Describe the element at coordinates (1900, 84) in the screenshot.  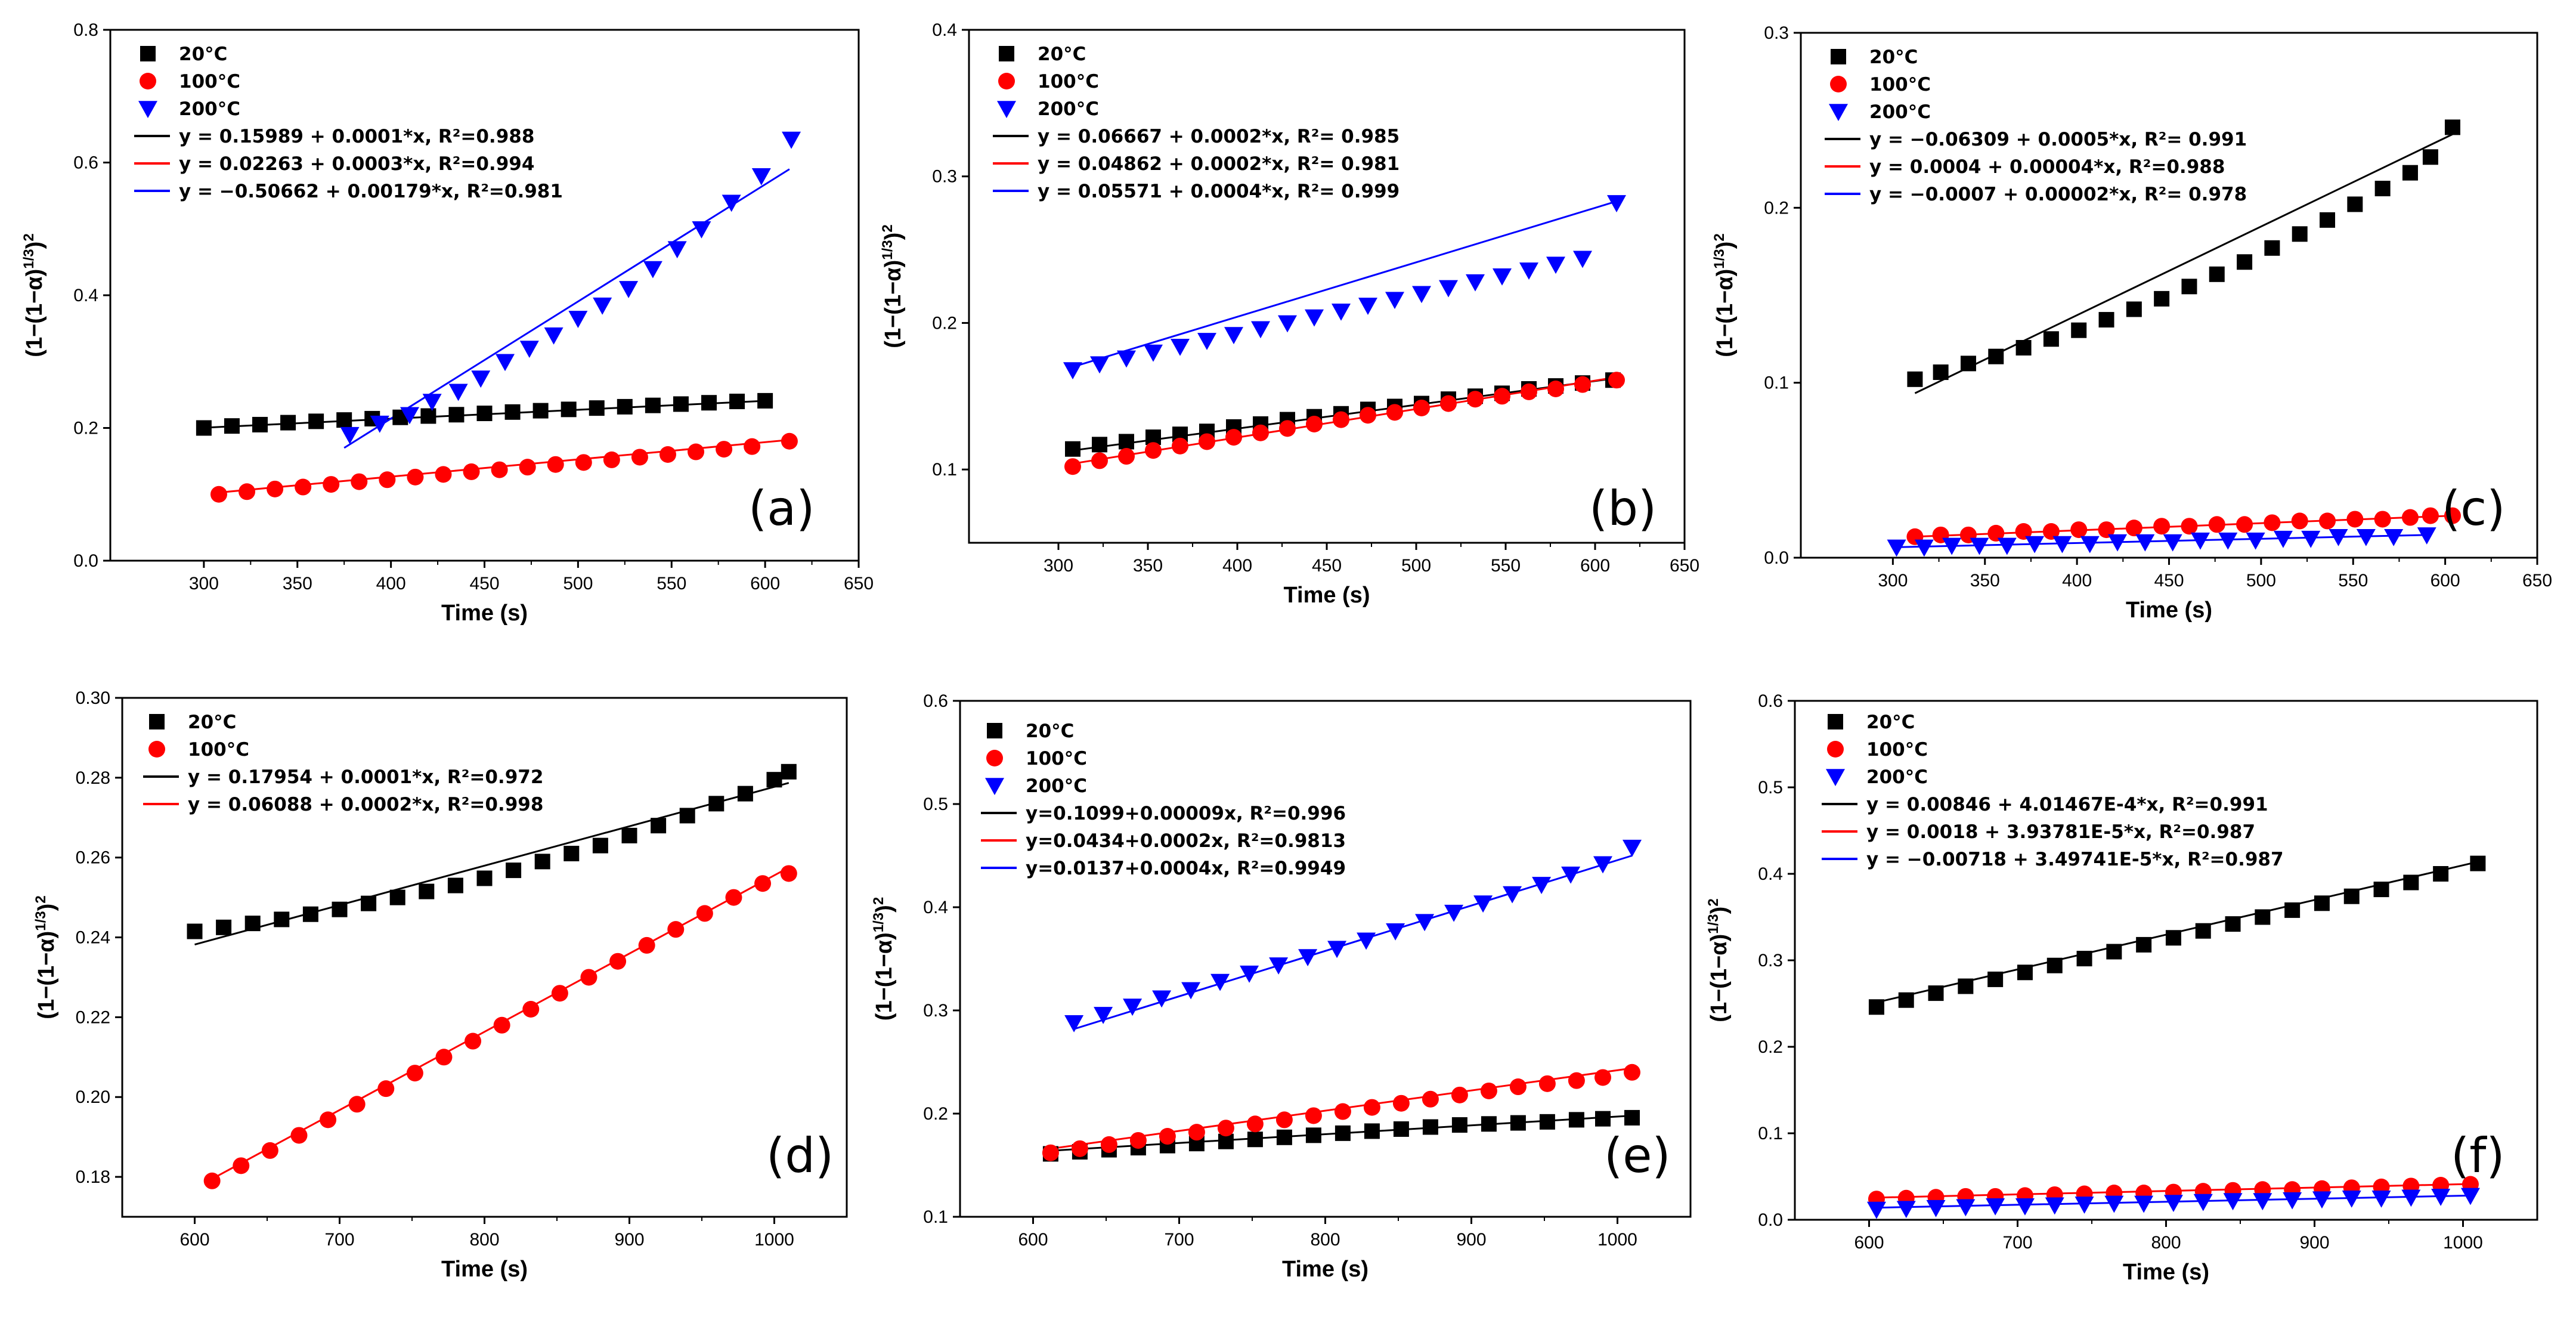
I see `legend-entry: 100°C` at that location.